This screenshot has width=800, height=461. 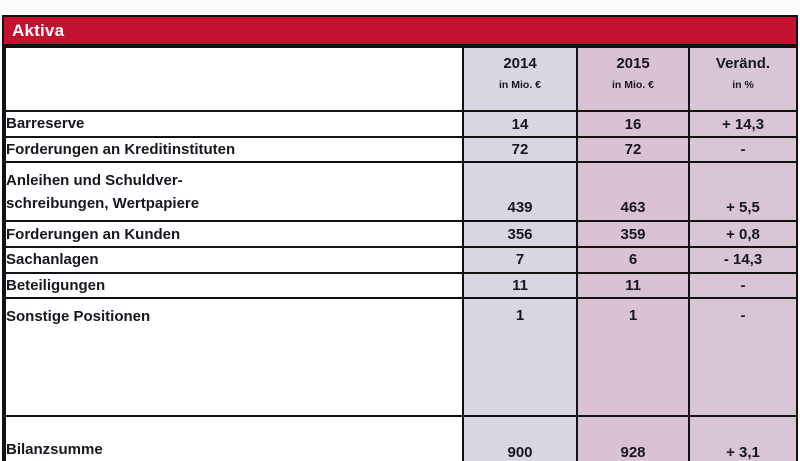 What do you see at coordinates (520, 260) in the screenshot?
I see `value-2014: 7` at bounding box center [520, 260].